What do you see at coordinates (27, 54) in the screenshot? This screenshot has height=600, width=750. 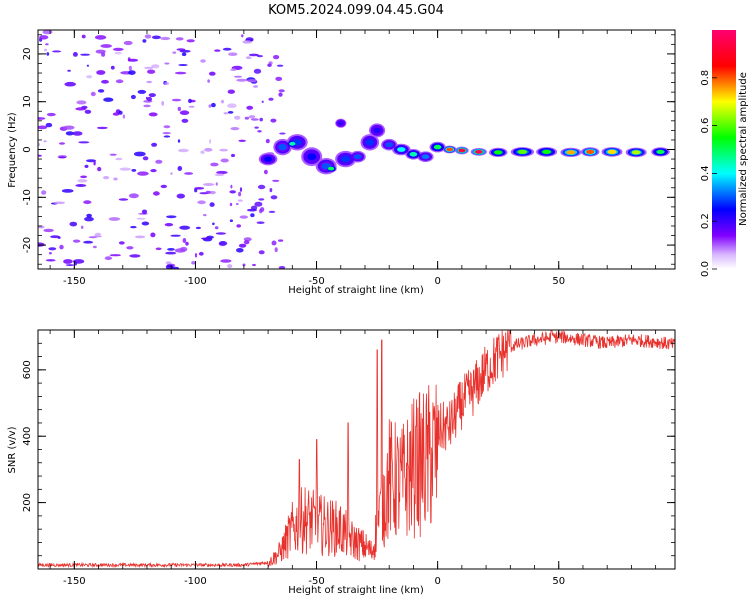 I see `y-tick-label: 20` at bounding box center [27, 54].